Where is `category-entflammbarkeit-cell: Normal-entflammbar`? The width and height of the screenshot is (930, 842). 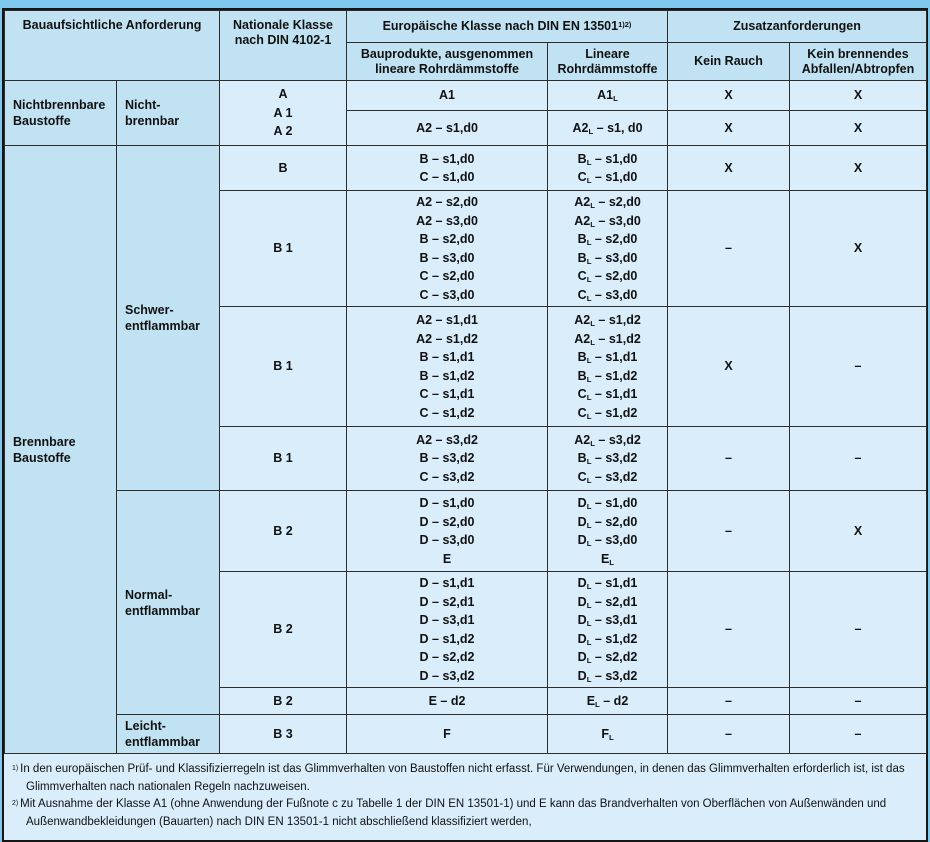 category-entflammbarkeit-cell: Normal-entflammbar is located at coordinates (168, 602).